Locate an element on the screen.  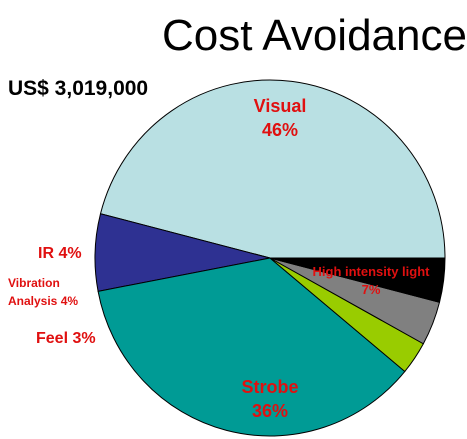
chart-subtitle: US$ 3,019,000 is located at coordinates (78, 88).